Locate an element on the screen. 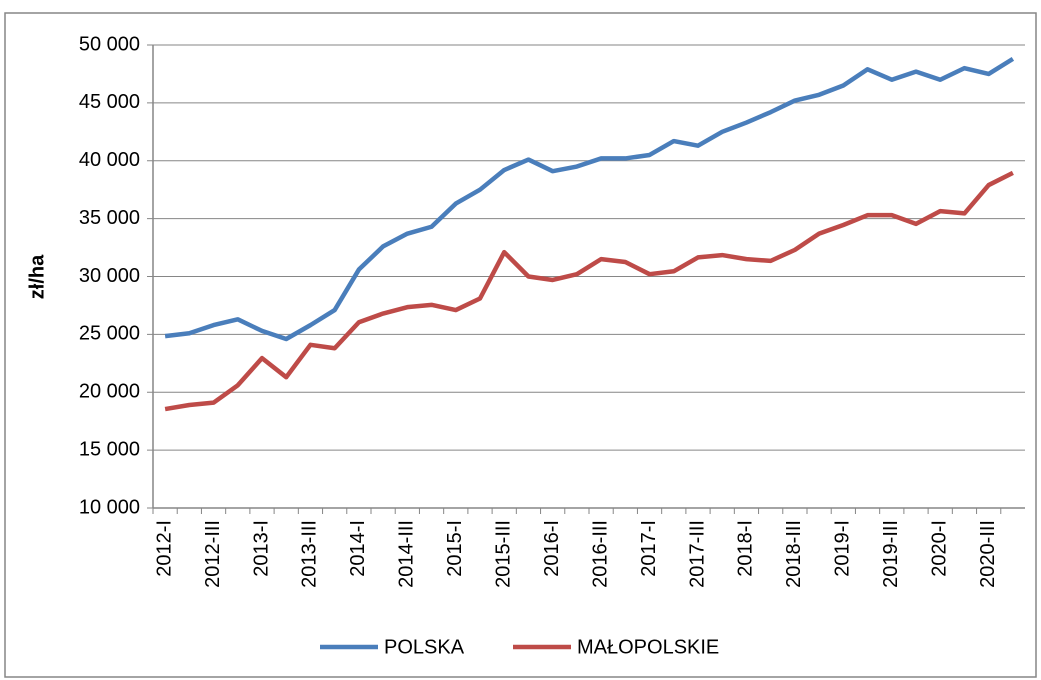 This screenshot has height=680, width=1041. y-tick-label: 10 000 is located at coordinates (109, 507).